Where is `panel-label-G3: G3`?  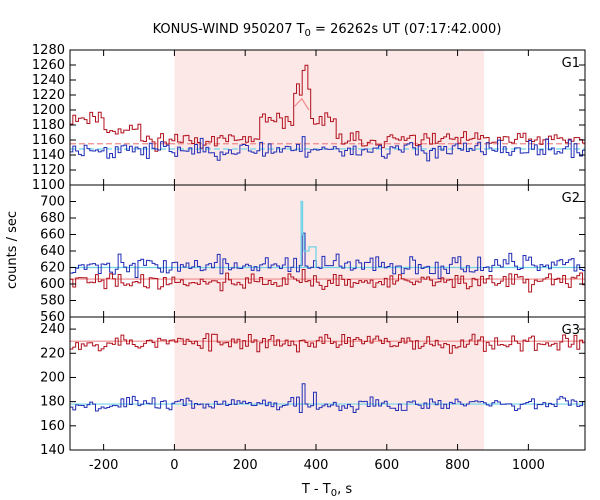
panel-label-G3: G3 is located at coordinates (571, 330).